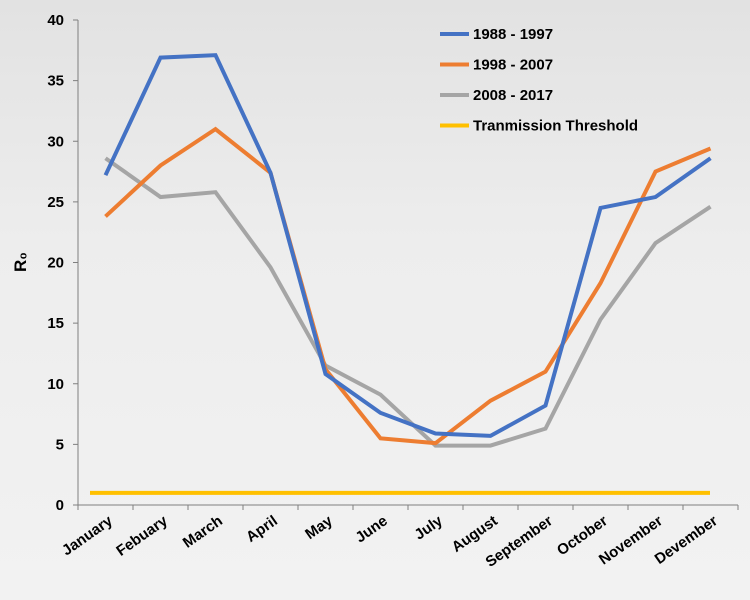  What do you see at coordinates (319, 527) in the screenshot?
I see `x-tick-label: May` at bounding box center [319, 527].